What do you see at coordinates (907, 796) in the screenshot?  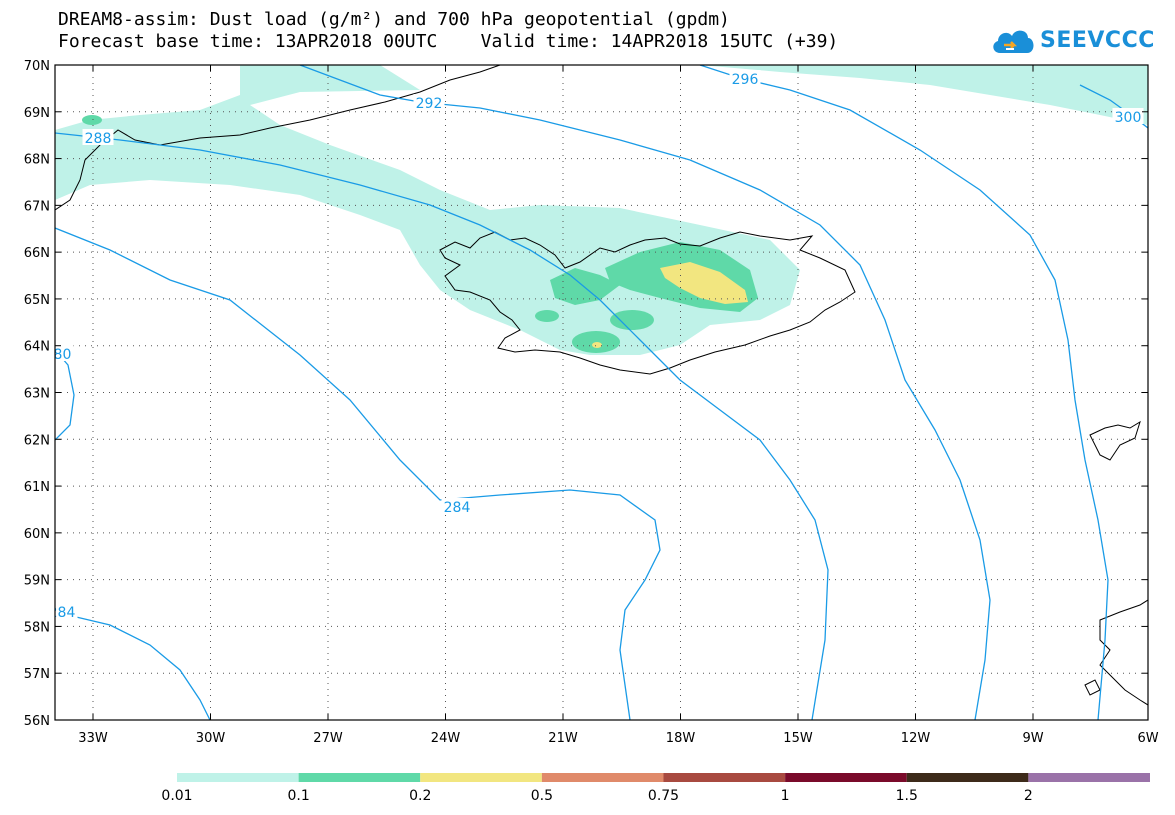 I see `colorbar-label: 1.5` at bounding box center [907, 796].